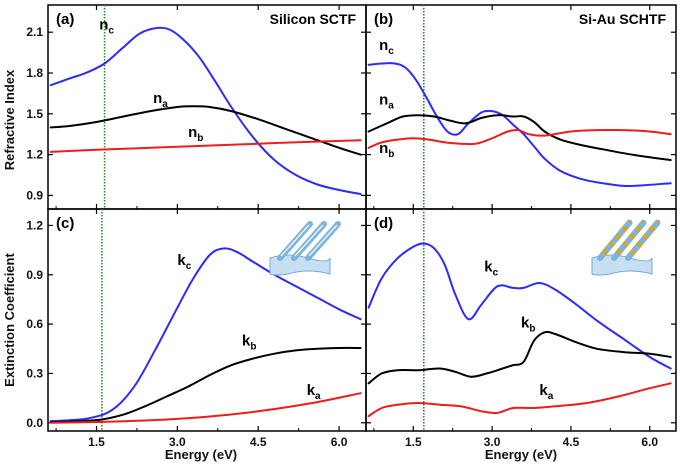  What do you see at coordinates (386, 47) in the screenshot?
I see `curve-label-n_c-b: nc` at bounding box center [386, 47].